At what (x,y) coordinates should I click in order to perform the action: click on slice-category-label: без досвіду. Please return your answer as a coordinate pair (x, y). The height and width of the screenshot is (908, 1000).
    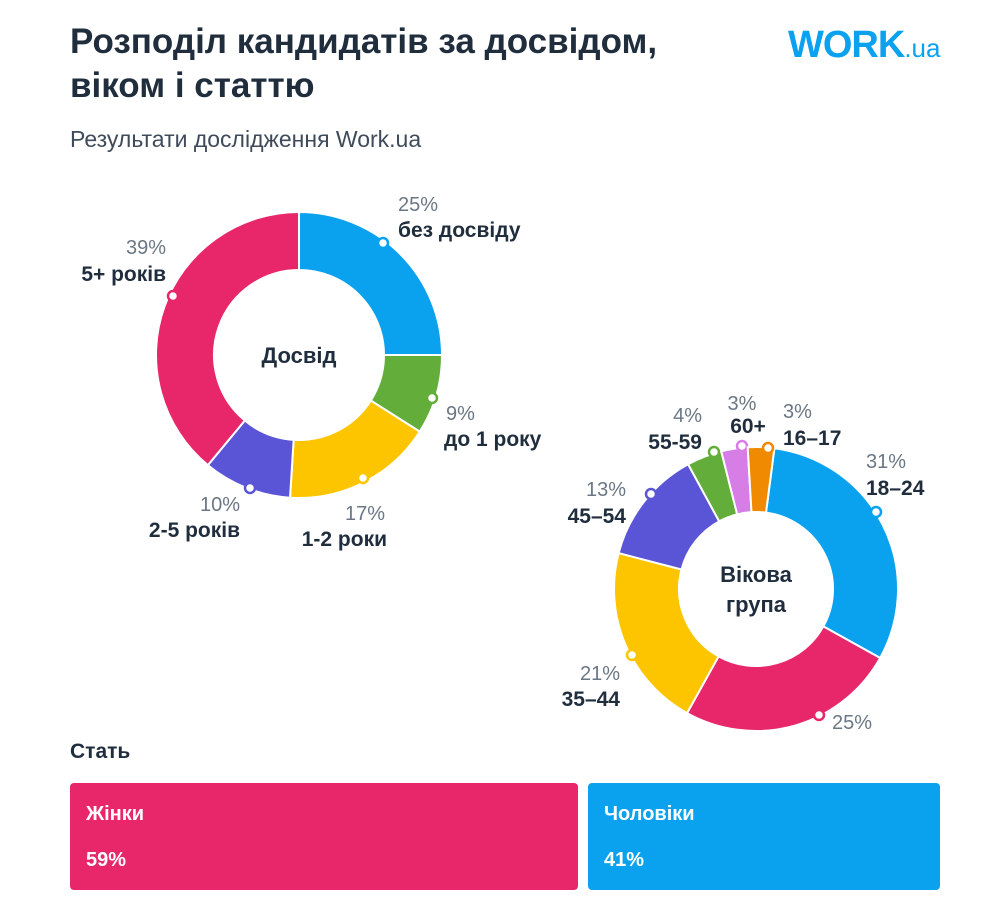
    Looking at the image, I should click on (459, 230).